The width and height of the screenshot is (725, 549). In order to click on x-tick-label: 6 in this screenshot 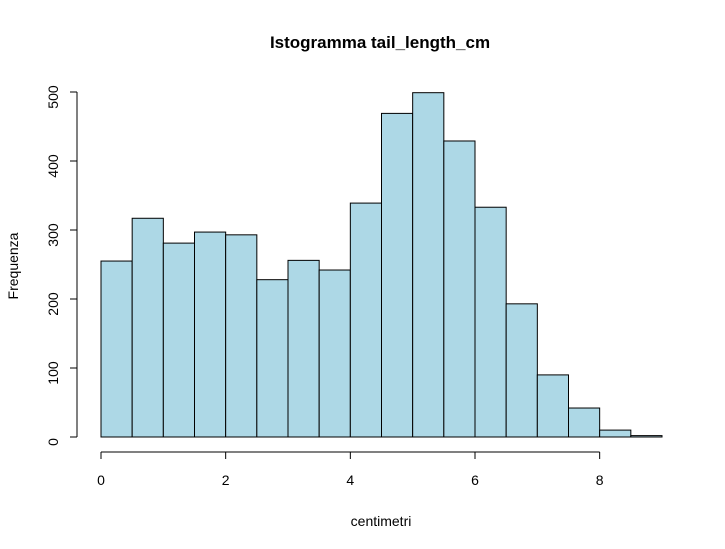, I will do `click(475, 480)`.